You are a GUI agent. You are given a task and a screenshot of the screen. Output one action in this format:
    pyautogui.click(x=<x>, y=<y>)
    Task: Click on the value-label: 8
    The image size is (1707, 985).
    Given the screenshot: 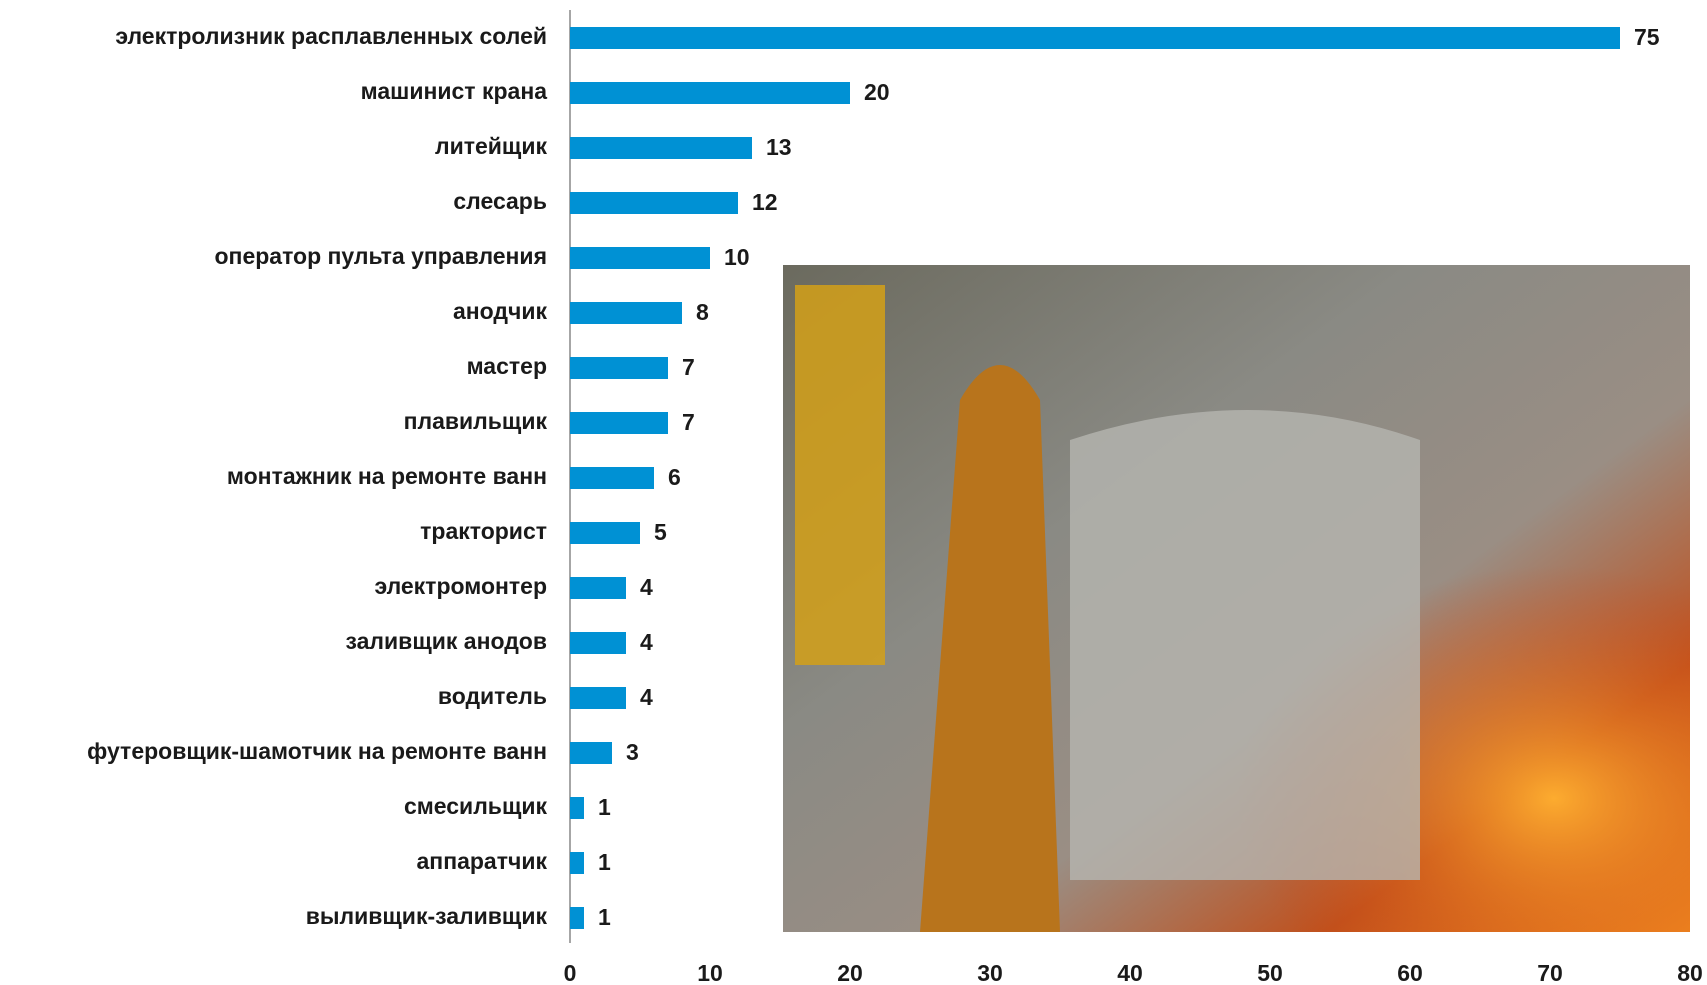 What is the action you would take?
    pyautogui.click(x=702, y=312)
    